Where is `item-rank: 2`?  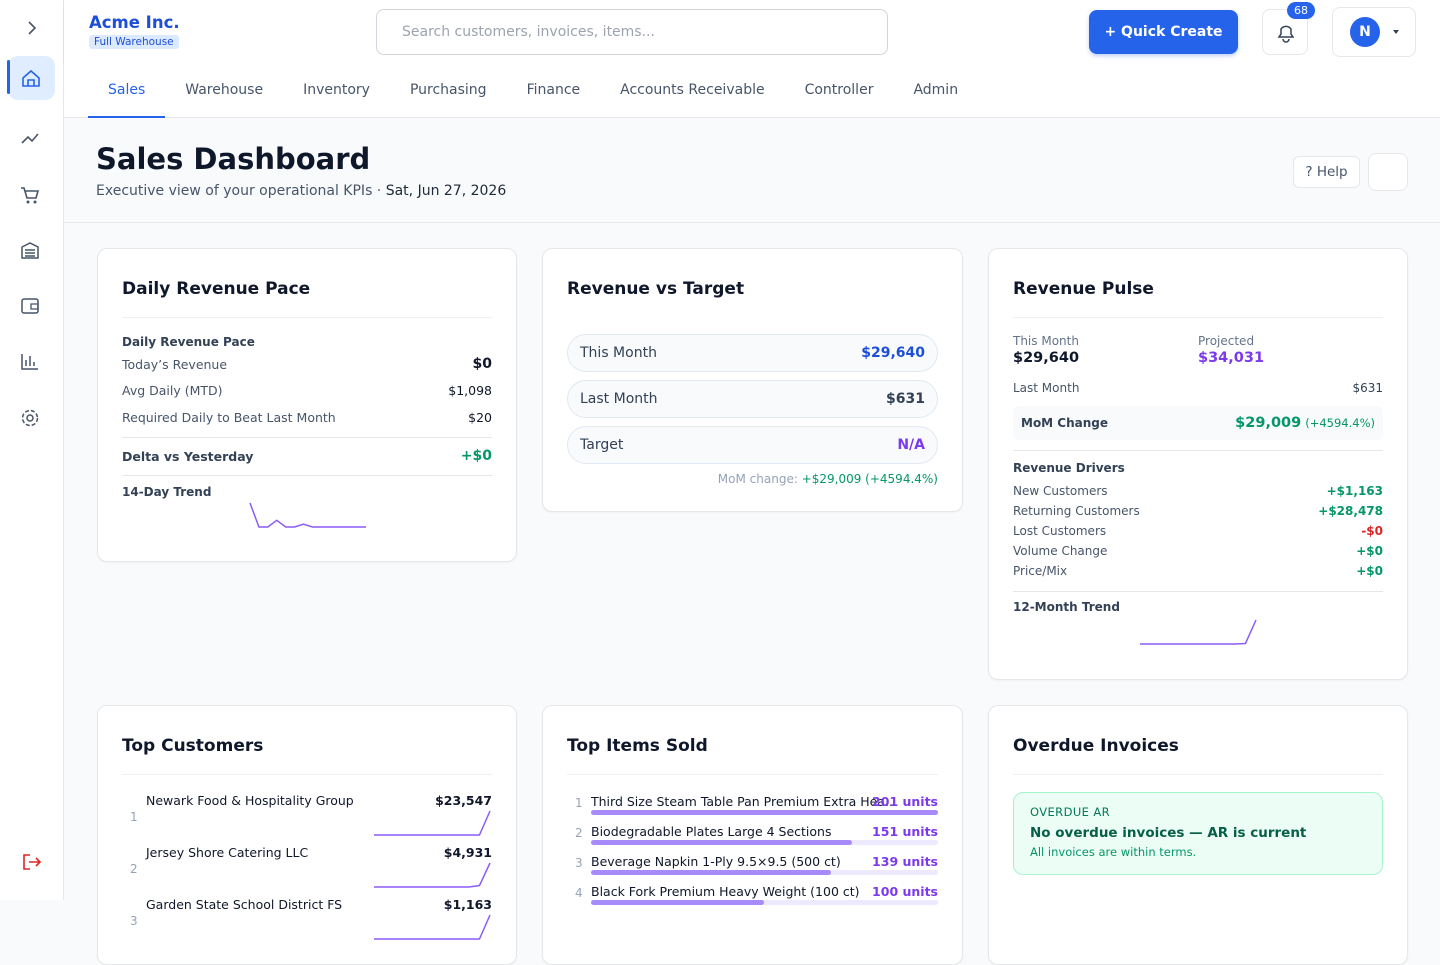
item-rank: 2 is located at coordinates (579, 833).